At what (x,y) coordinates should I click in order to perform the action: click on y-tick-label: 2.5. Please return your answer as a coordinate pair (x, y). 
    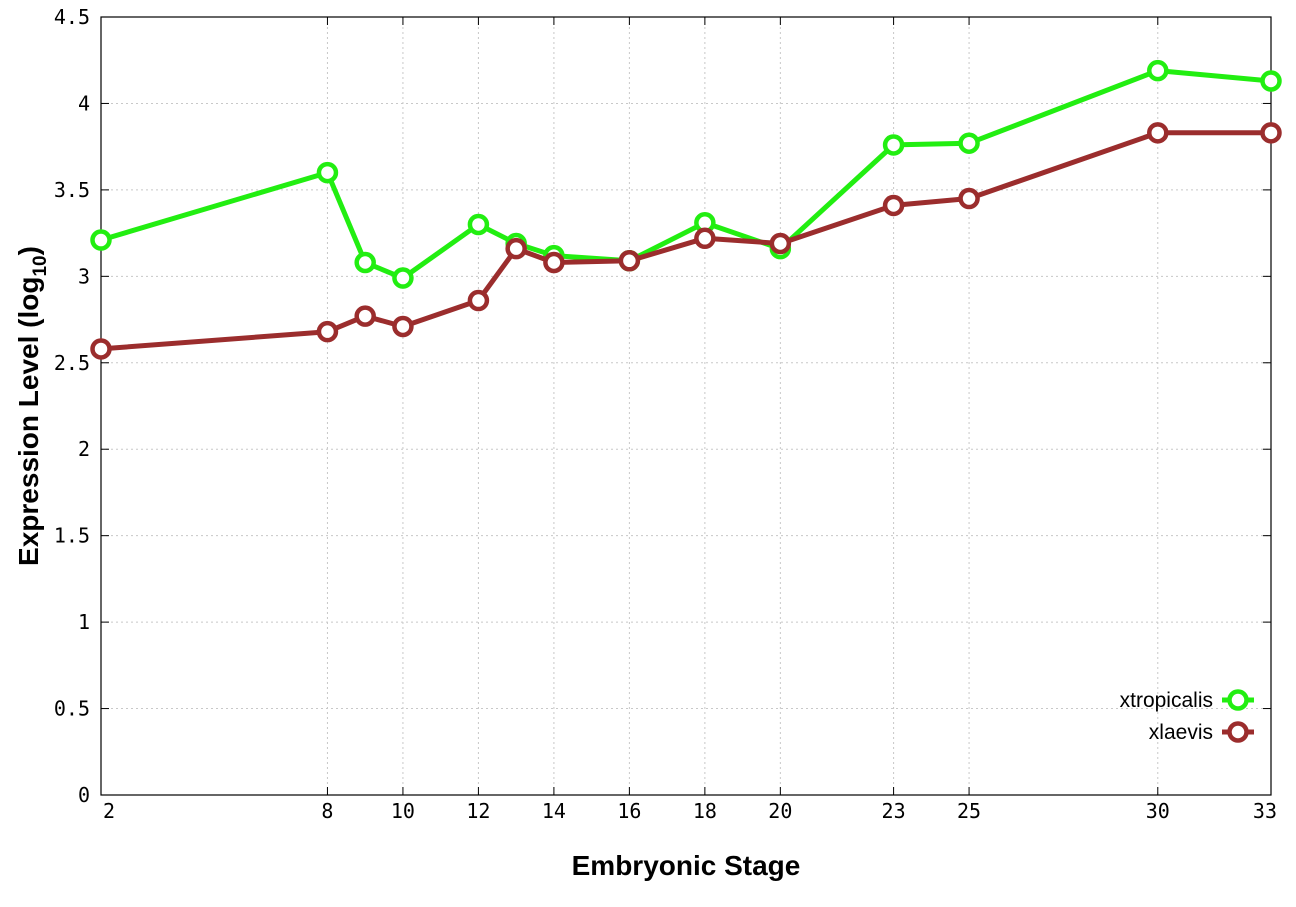
    Looking at the image, I should click on (72, 363).